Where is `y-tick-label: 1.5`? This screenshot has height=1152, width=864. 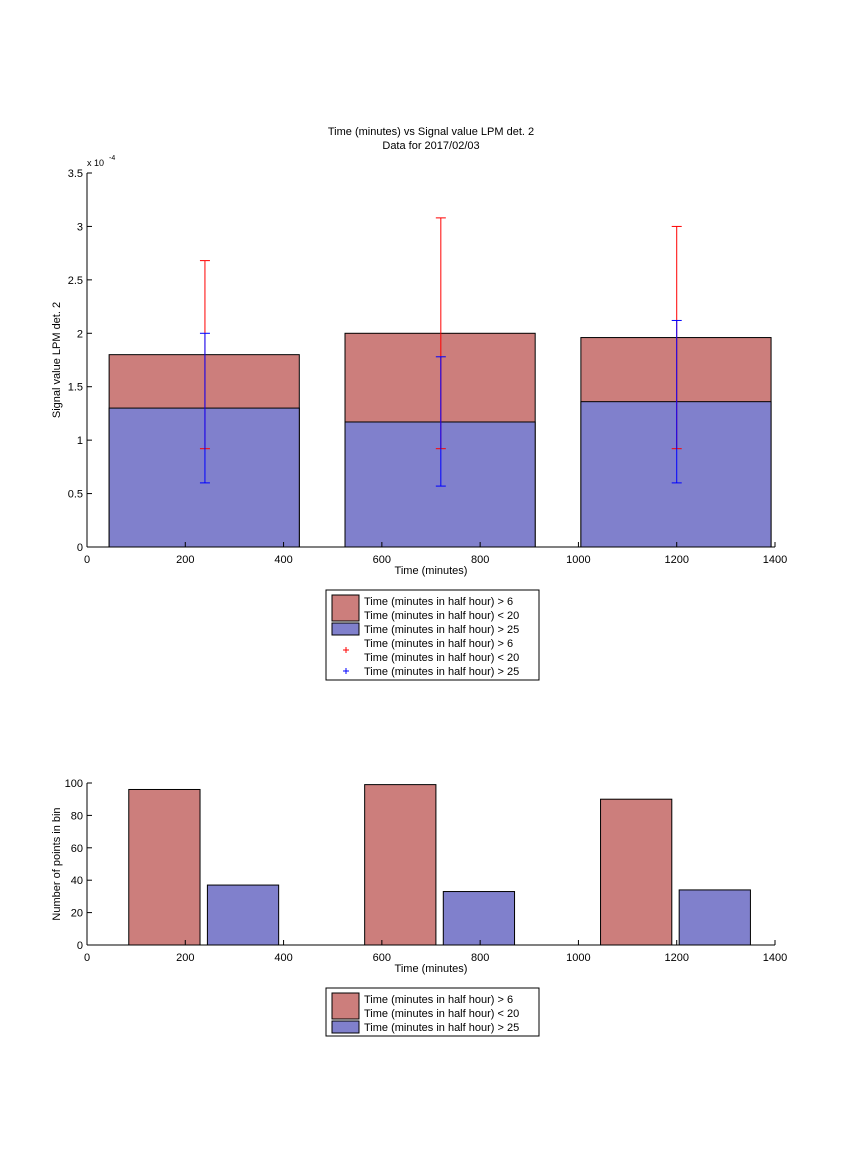 y-tick-label: 1.5 is located at coordinates (75, 388).